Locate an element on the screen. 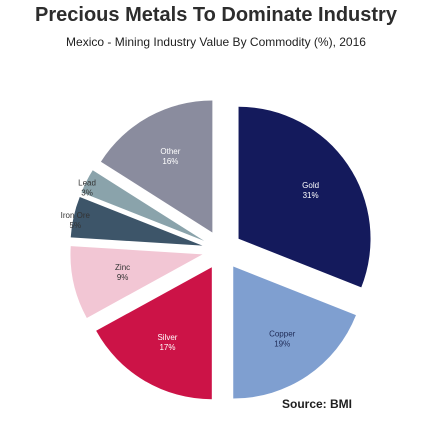 This screenshot has width=432, height=434. slice-label-value: 9% is located at coordinates (123, 277).